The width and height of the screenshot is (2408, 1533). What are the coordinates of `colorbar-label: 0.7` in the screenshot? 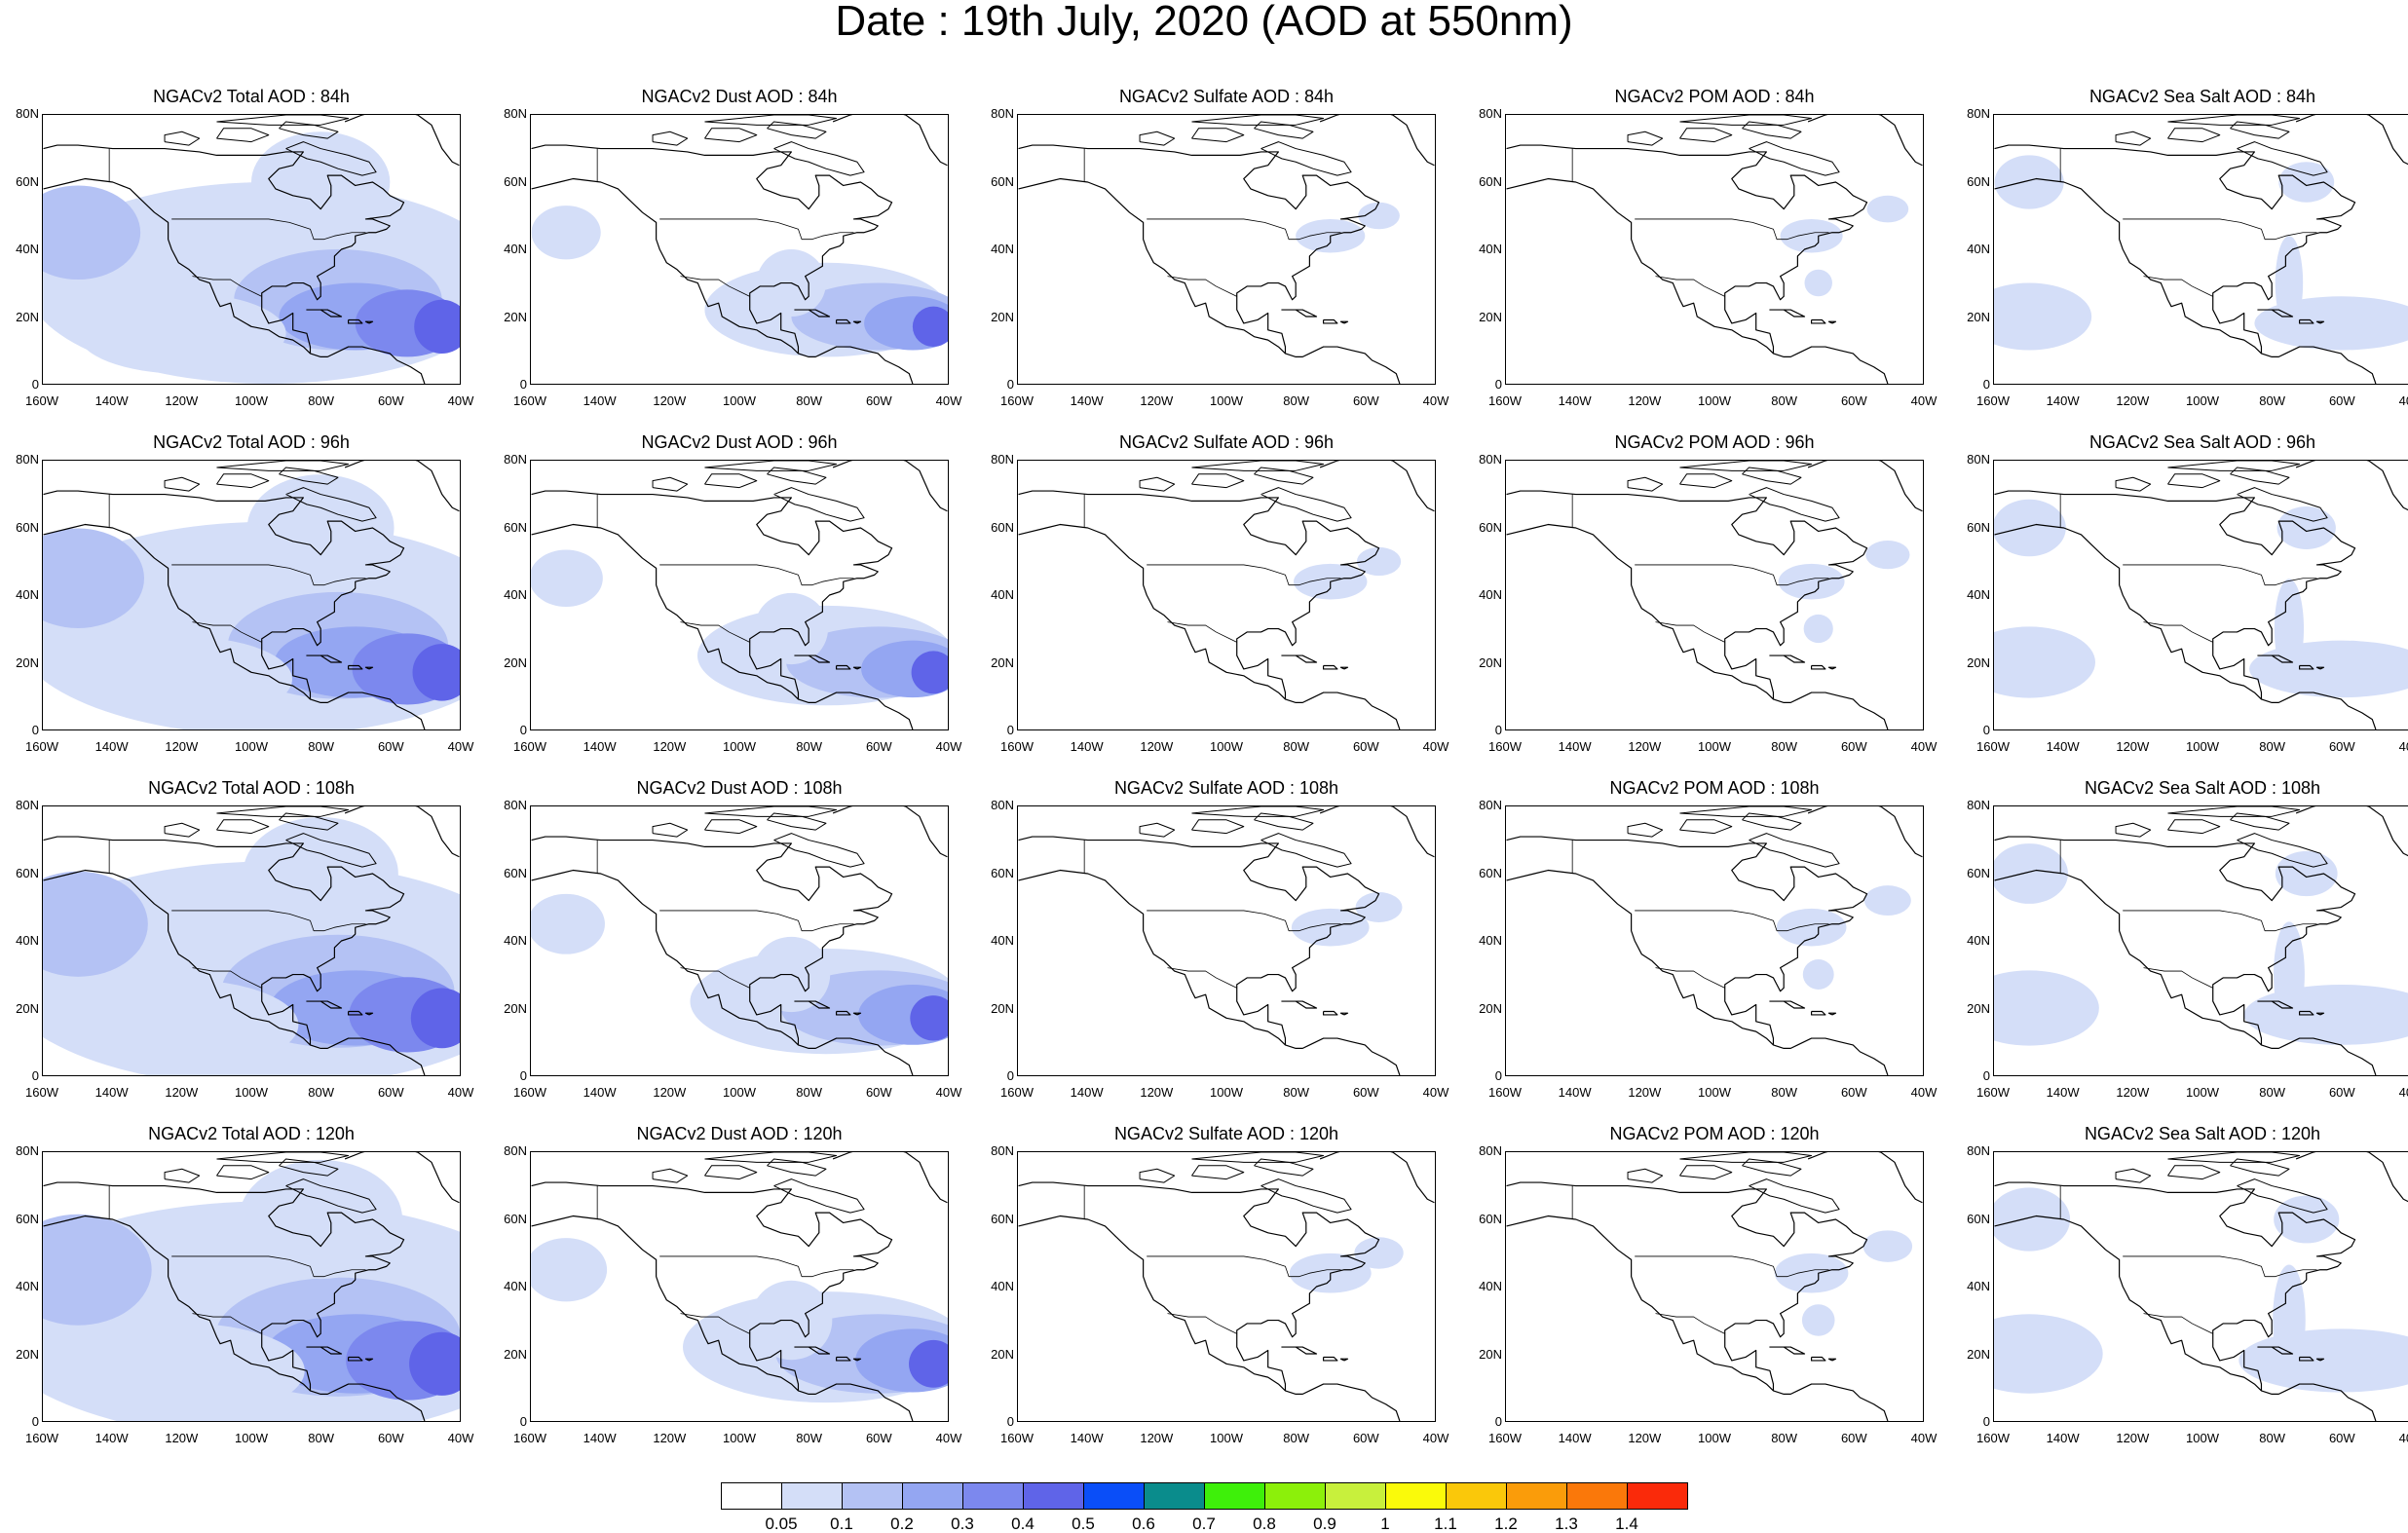 It's located at (1204, 1523).